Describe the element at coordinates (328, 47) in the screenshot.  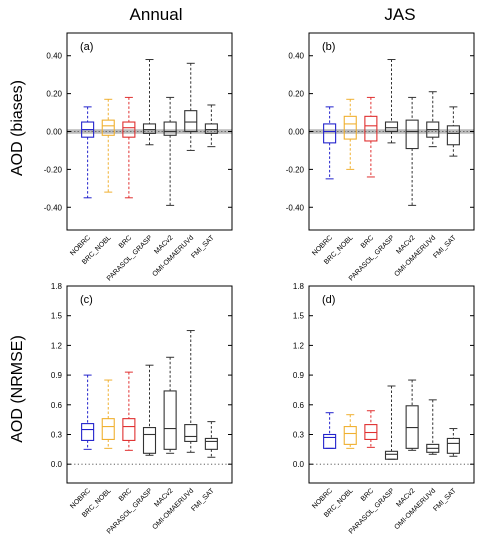
I see `panel-label: (b)` at that location.